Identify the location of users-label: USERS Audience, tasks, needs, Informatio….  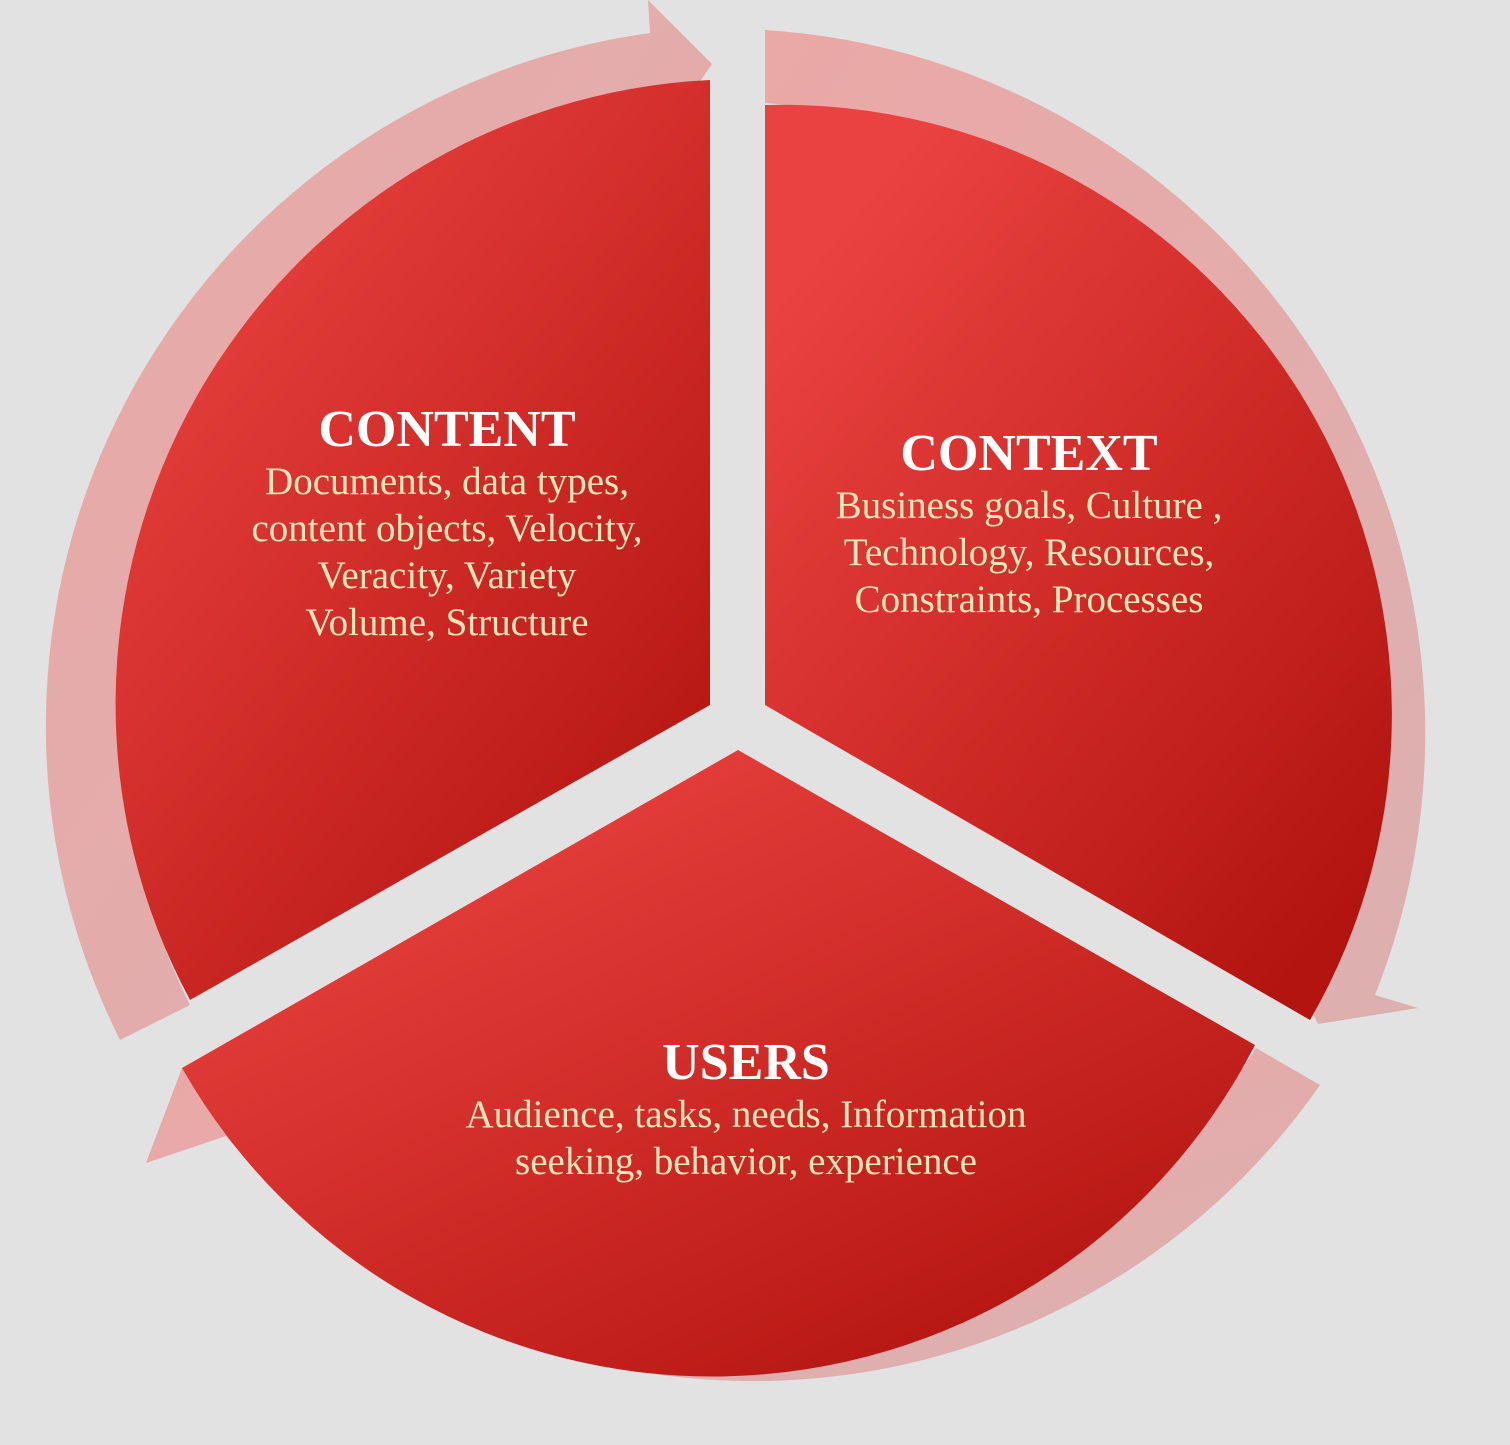
(745, 1110).